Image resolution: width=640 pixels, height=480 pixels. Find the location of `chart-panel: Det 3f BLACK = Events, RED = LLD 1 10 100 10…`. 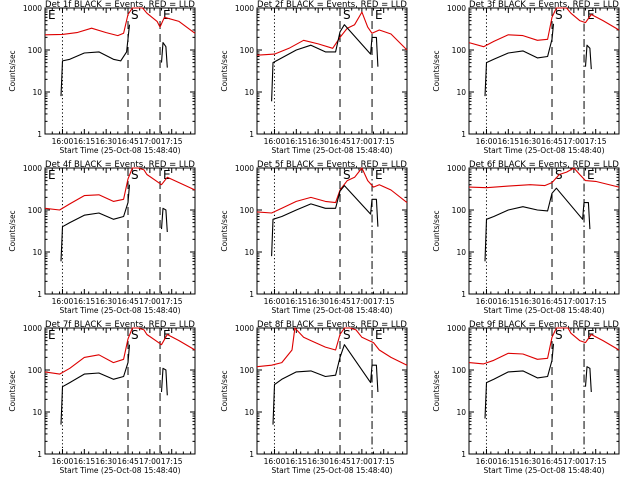

chart-panel: Det 3f BLACK = Events, RED = LLD 1 10 100 10… is located at coordinates (526, 77).